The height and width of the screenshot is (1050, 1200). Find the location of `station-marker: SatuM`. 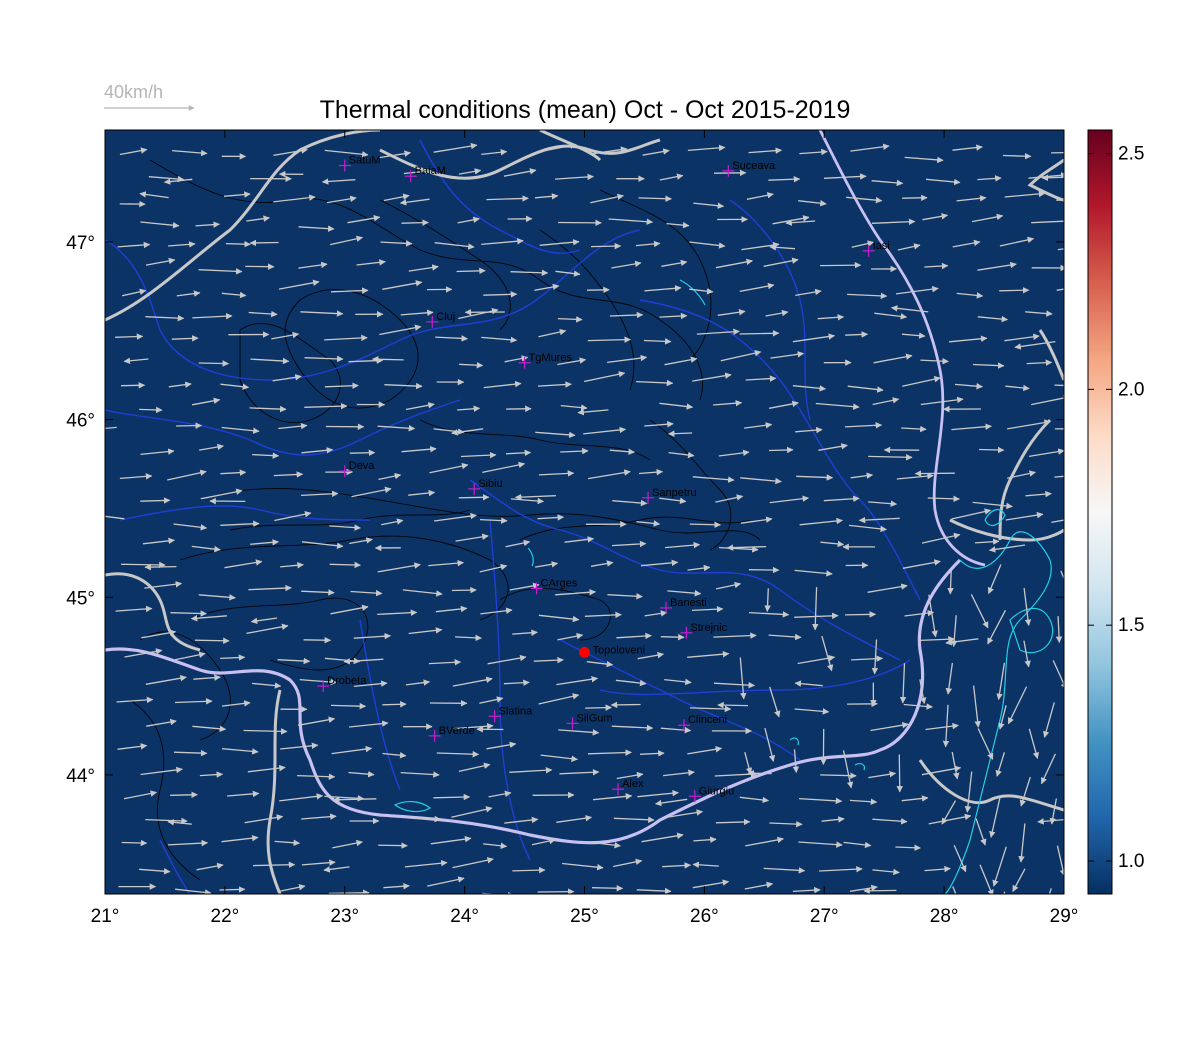

station-marker: SatuM is located at coordinates (359, 163).